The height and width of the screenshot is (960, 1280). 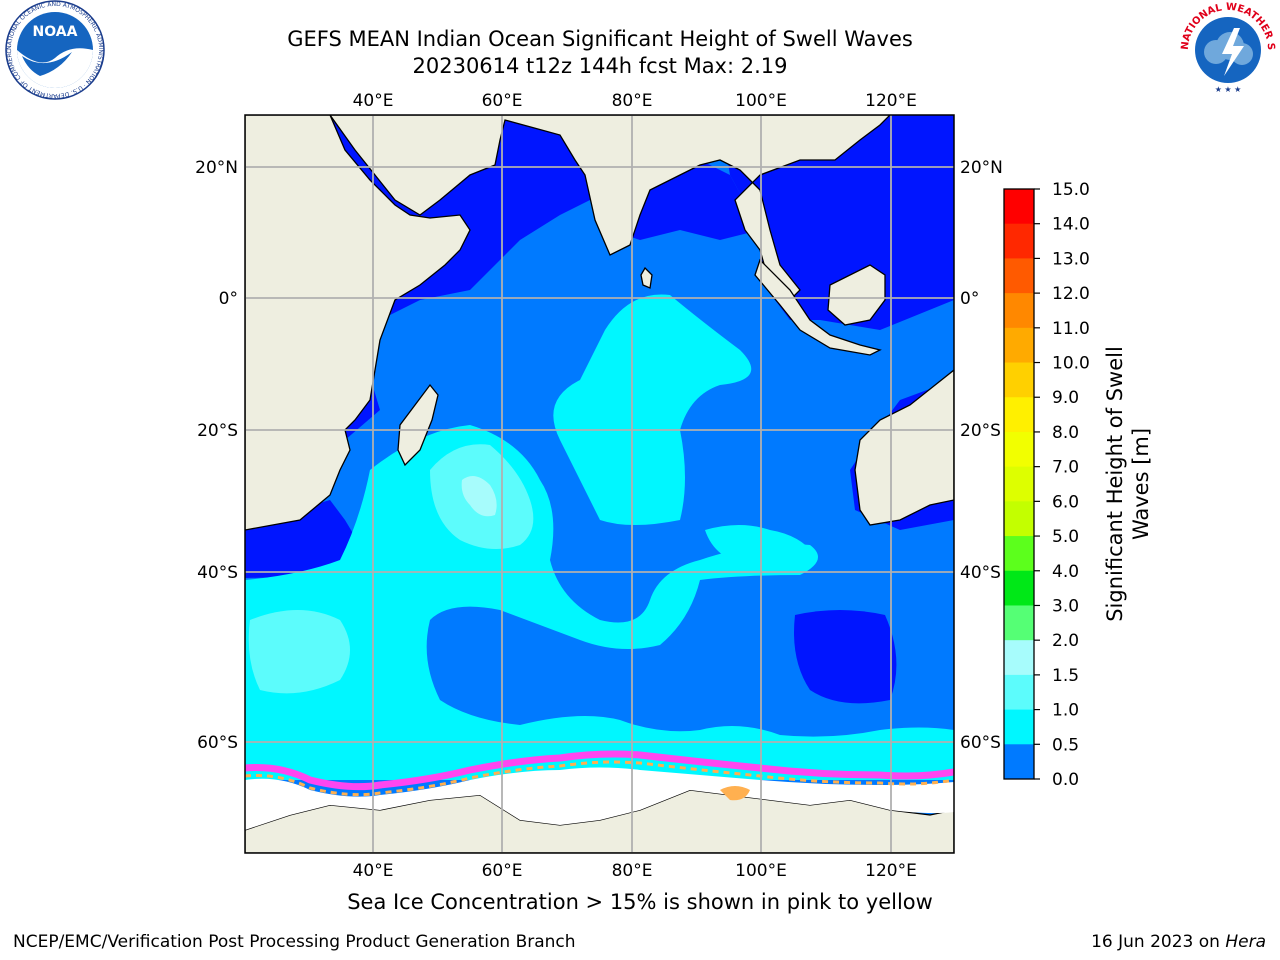 What do you see at coordinates (1071, 294) in the screenshot?
I see `colorbar-tick-label: 12.0` at bounding box center [1071, 294].